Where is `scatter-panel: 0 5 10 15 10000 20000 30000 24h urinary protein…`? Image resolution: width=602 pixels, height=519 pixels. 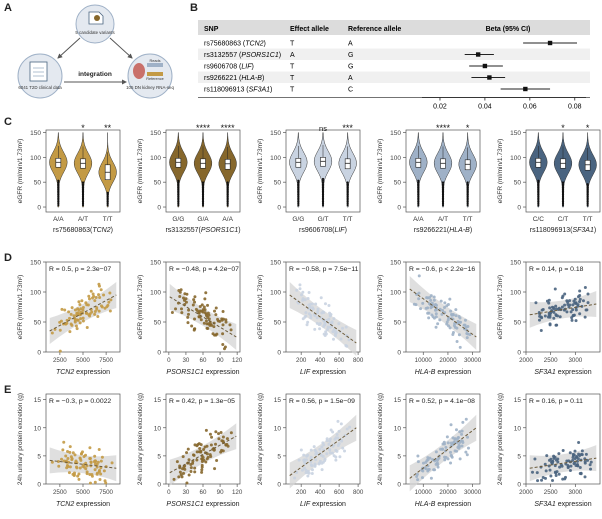
scatter-panel: 0 5 10 15 10000 20000 30000 24h urinary protein… is located at coordinates (429, 450).